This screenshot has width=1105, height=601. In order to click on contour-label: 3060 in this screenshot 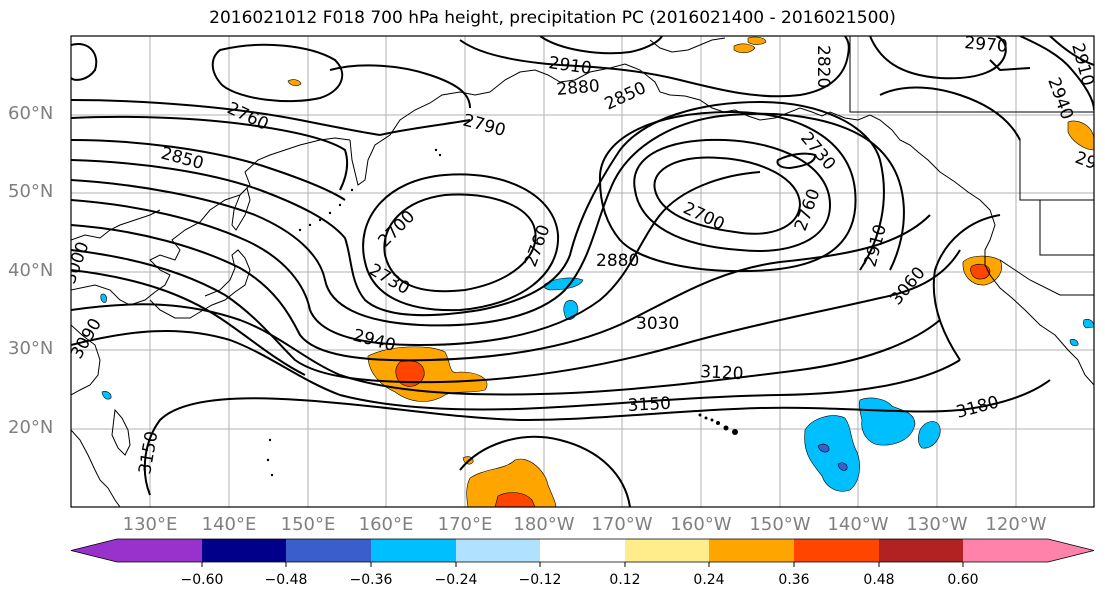, I will do `click(908, 286)`.